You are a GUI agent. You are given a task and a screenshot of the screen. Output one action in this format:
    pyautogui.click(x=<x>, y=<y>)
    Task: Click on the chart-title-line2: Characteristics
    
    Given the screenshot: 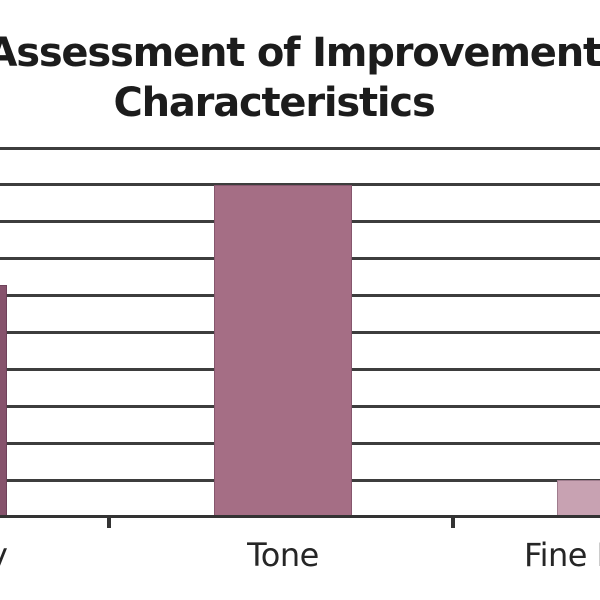 What is the action you would take?
    pyautogui.click(x=274, y=103)
    